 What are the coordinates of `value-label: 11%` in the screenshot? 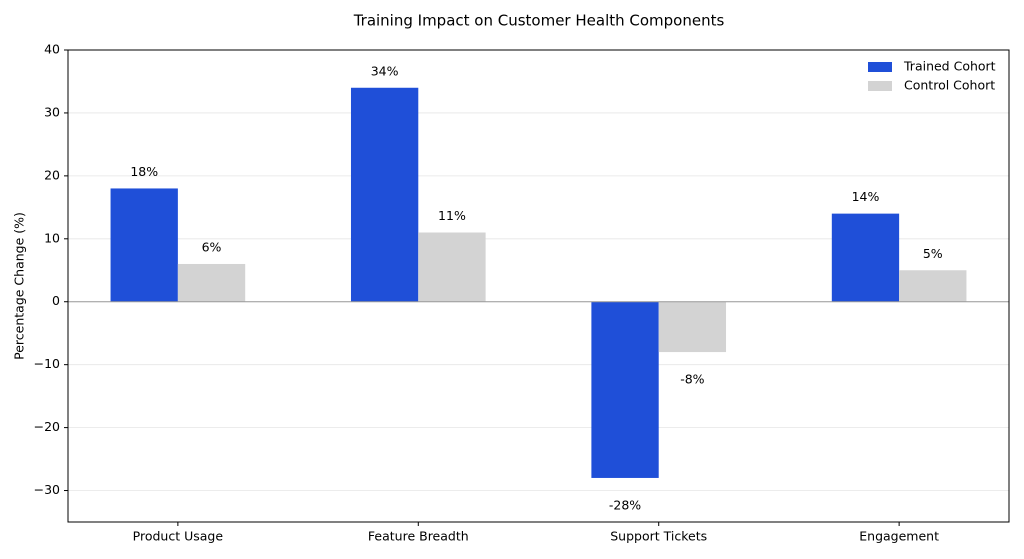 It's located at (452, 215).